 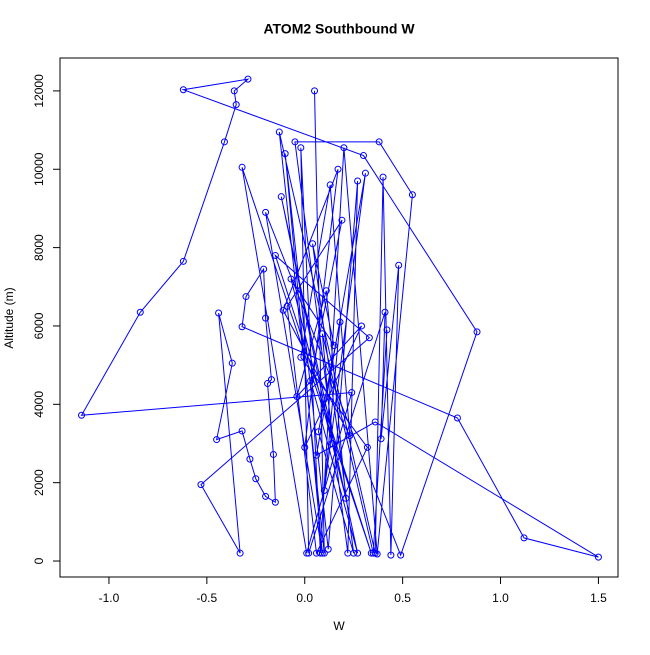 What do you see at coordinates (39, 482) in the screenshot?
I see `y-tick-label: 2000` at bounding box center [39, 482].